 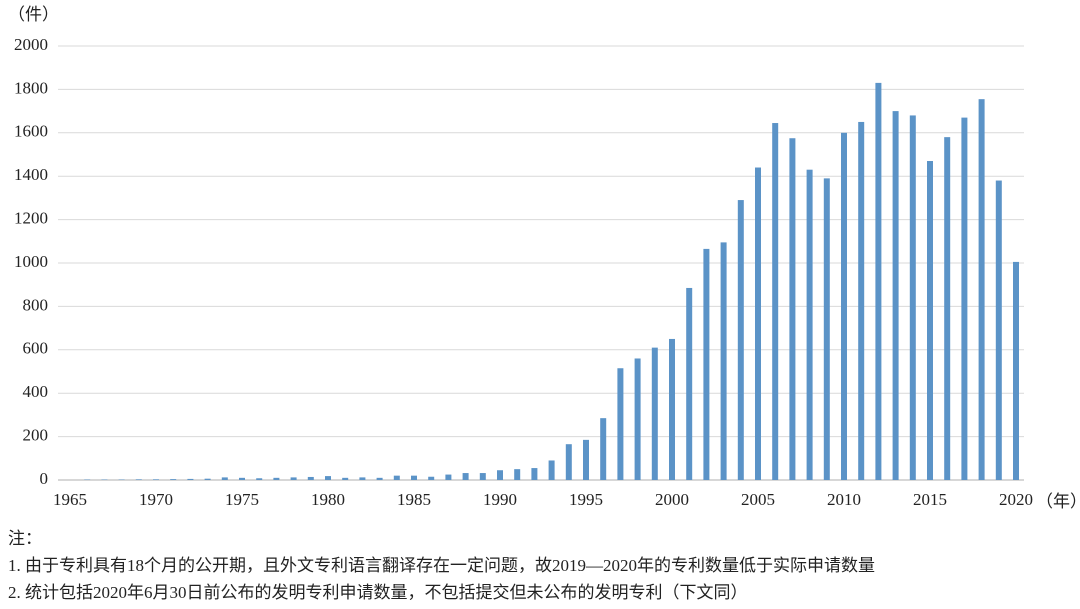 What do you see at coordinates (36, 435) in the screenshot?
I see `y-tick-label: 200` at bounding box center [36, 435].